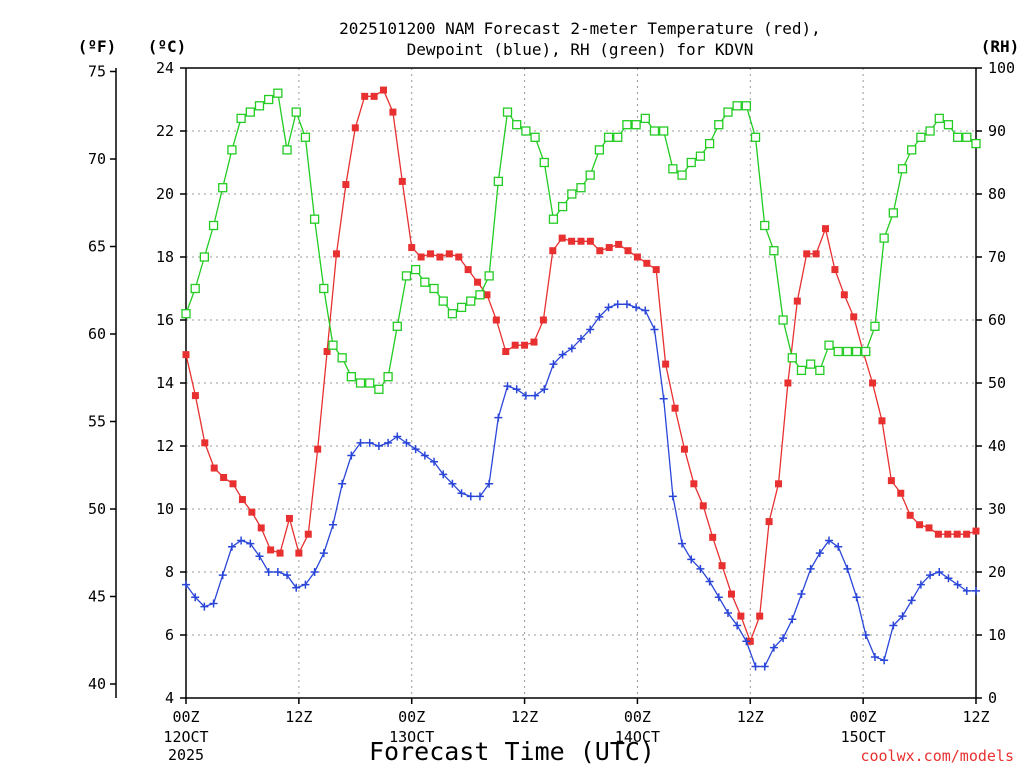 This screenshot has width=1024, height=768. Describe the element at coordinates (1001, 68) in the screenshot. I see `rh-tick-label: 100` at that location.